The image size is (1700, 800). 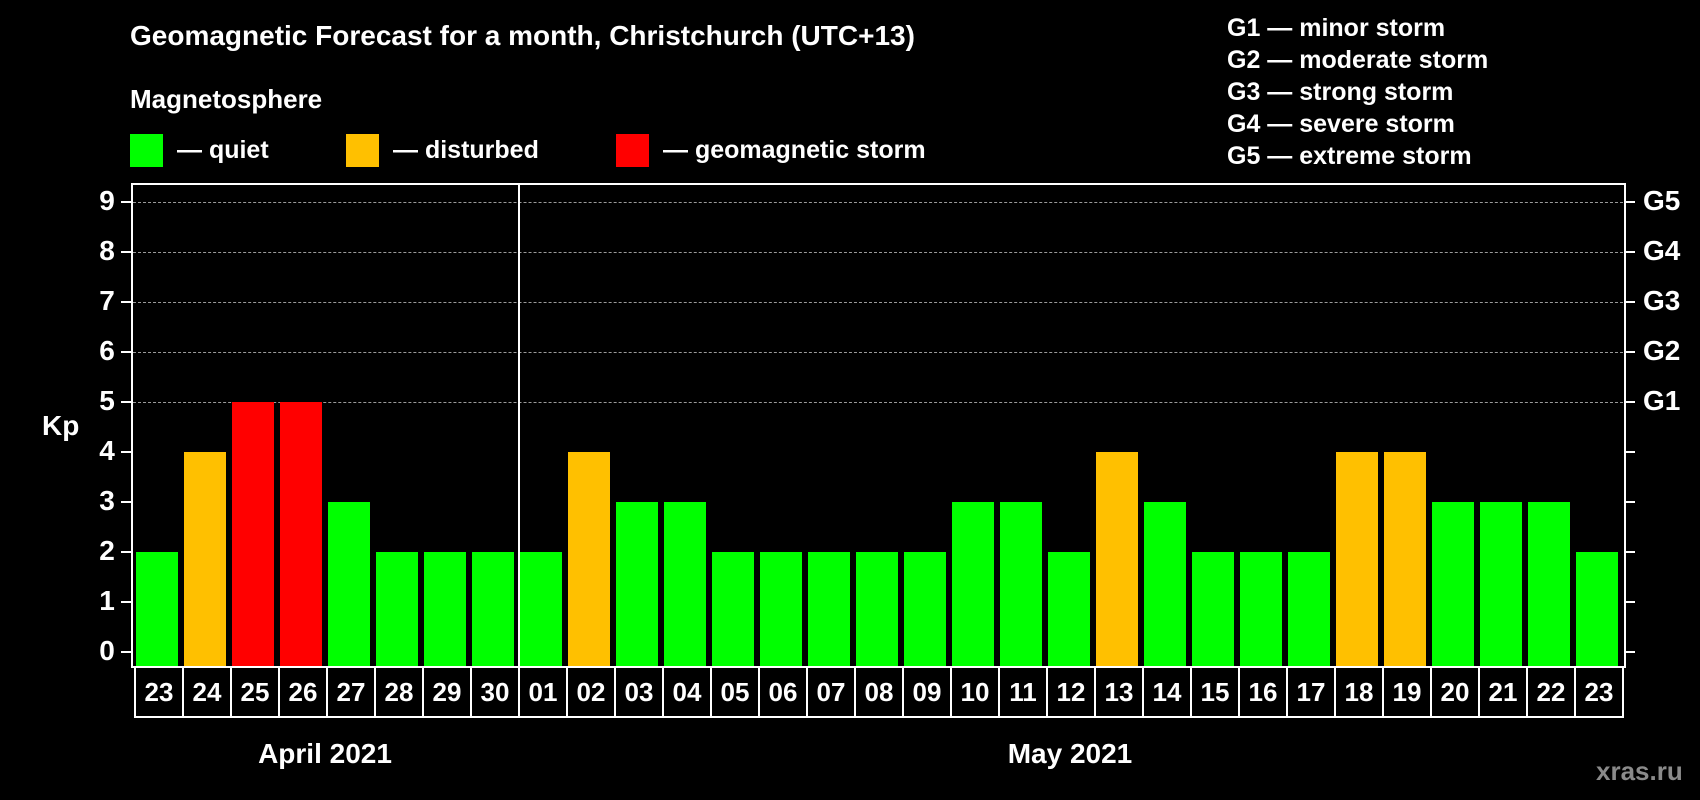 I want to click on date-cell: 03, so click(x=638, y=692).